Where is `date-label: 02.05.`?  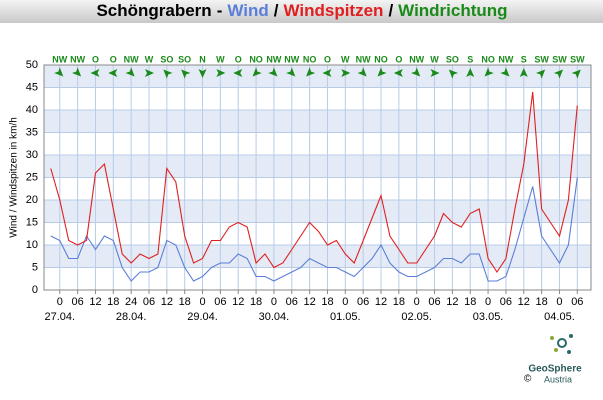 date-label: 02.05. is located at coordinates (416, 317).